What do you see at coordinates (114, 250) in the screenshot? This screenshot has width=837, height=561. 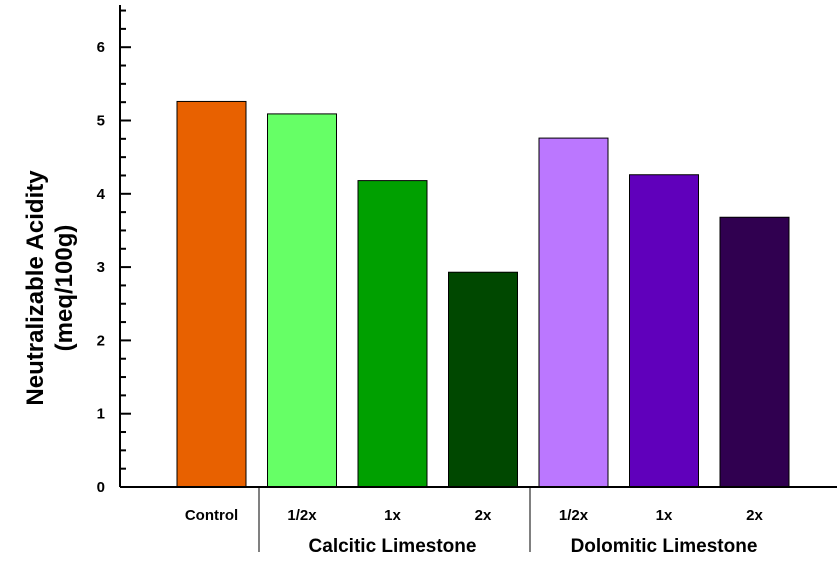 I see `y-axis: 0 1 2 3 4 5 6` at bounding box center [114, 250].